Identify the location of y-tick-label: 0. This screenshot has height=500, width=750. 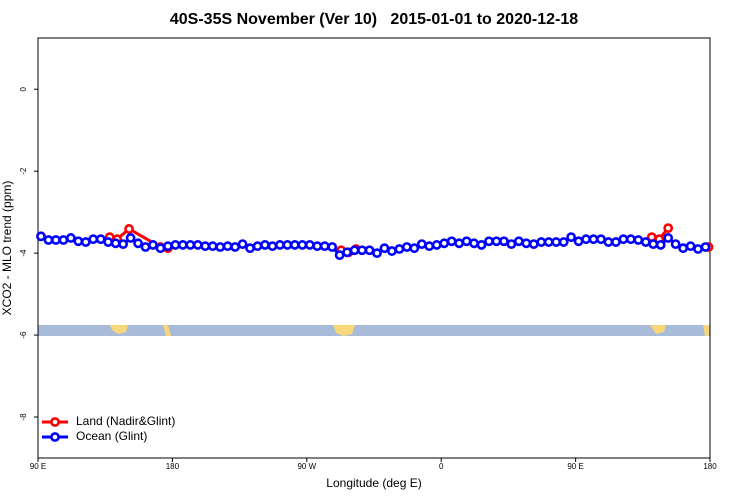
(23, 88).